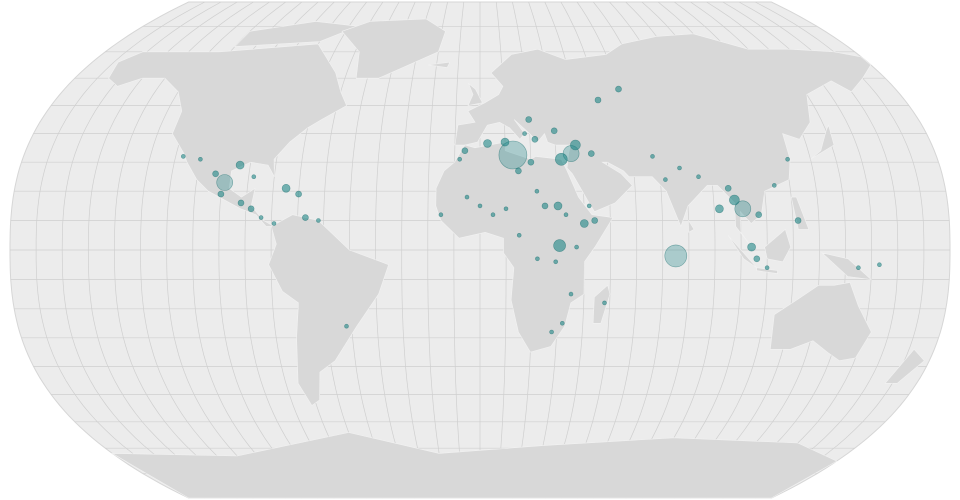  Describe the element at coordinates (328, 310) in the screenshot. I see `land-south-america` at that location.